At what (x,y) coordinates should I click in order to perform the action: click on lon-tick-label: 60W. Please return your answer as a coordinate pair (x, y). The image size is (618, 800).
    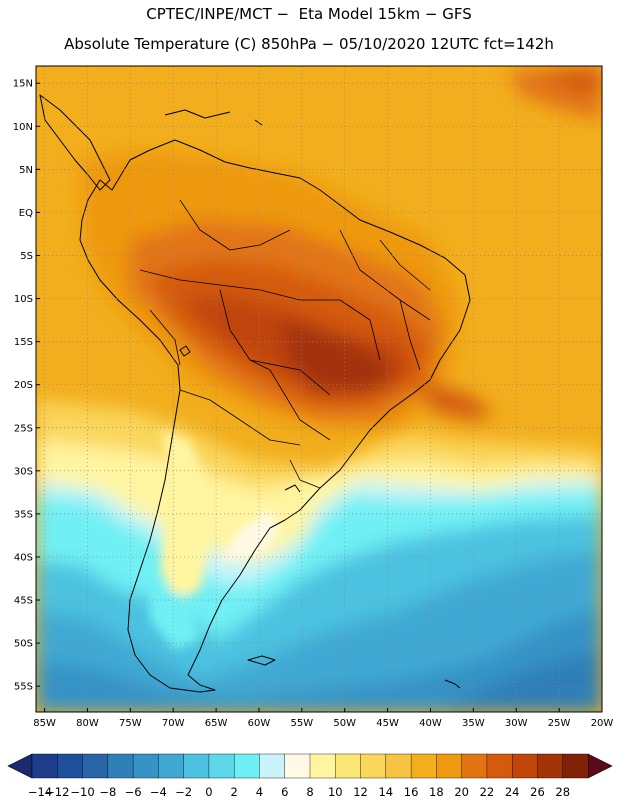
    Looking at the image, I should click on (259, 723).